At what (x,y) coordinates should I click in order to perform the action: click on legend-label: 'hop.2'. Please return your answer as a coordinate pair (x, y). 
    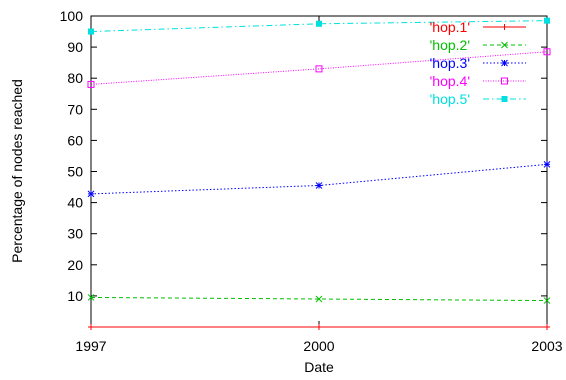
    Looking at the image, I should click on (450, 45).